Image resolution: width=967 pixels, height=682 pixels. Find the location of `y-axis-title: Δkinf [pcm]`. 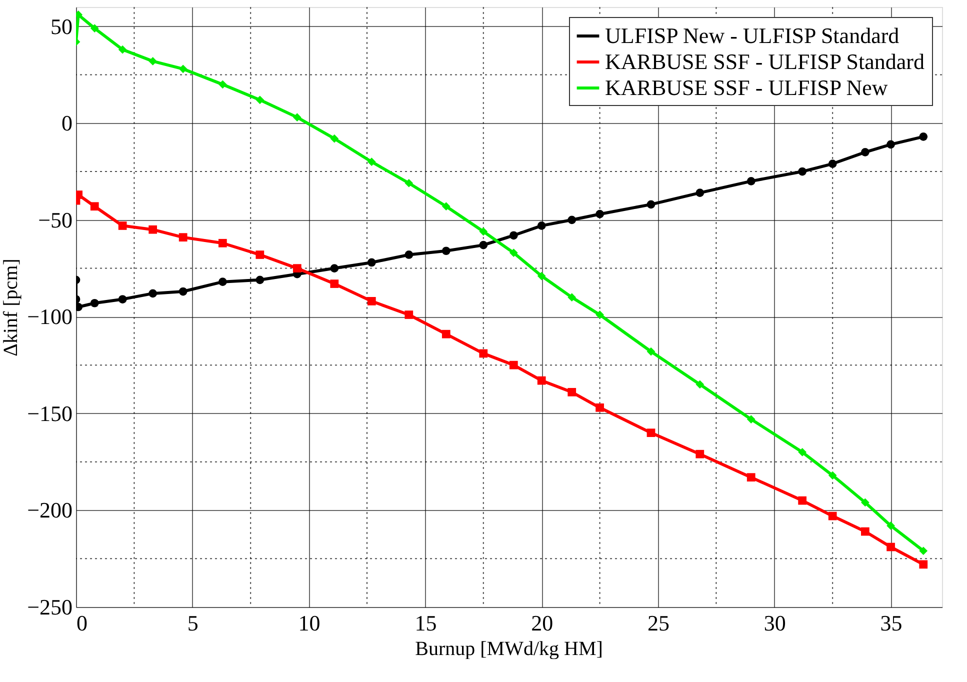

y-axis-title: Δkinf [pcm] is located at coordinates (11, 307).